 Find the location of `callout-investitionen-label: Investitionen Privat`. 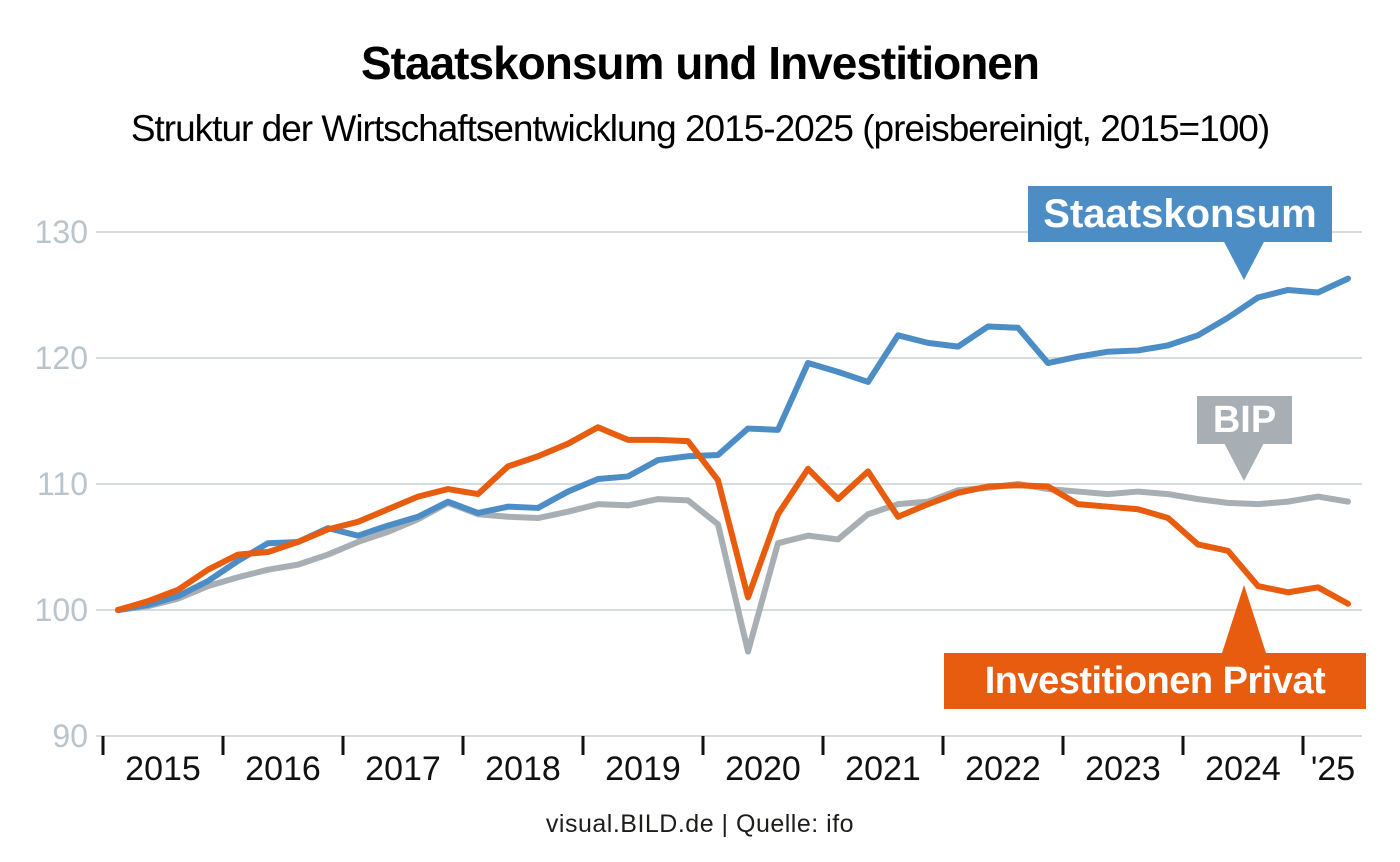

callout-investitionen-label: Investitionen Privat is located at coordinates (1155, 680).